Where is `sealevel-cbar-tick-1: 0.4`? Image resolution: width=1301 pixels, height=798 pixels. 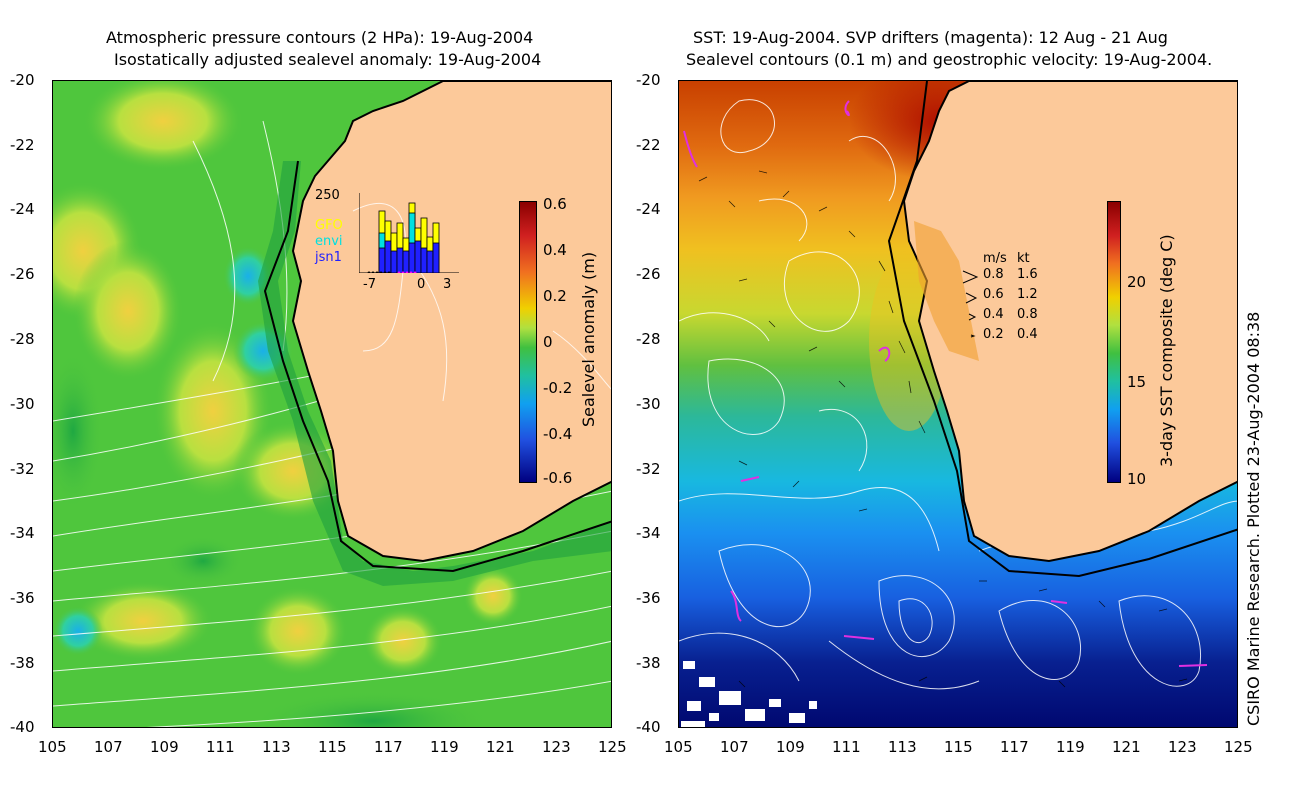
sealevel-cbar-tick-1: 0.4 is located at coordinates (555, 250).